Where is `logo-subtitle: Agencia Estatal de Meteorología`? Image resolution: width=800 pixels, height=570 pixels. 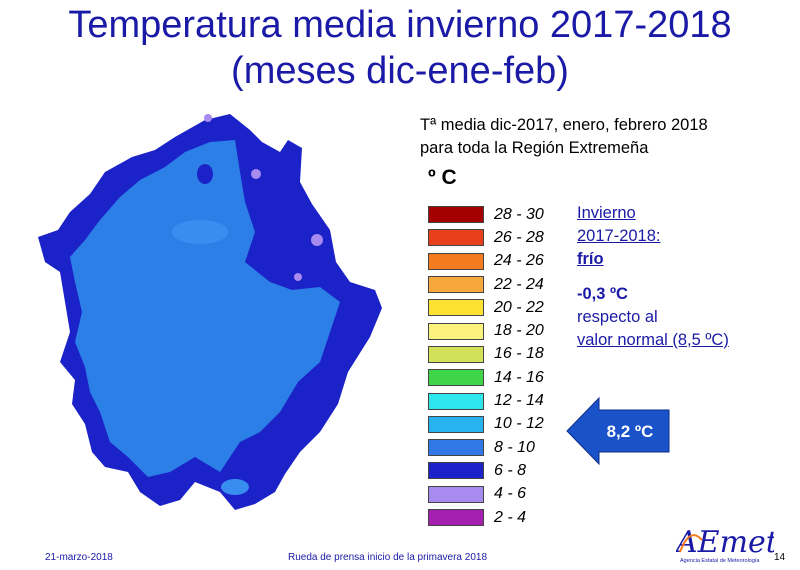 logo-subtitle: Agencia Estatal de Meteorología is located at coordinates (720, 561).